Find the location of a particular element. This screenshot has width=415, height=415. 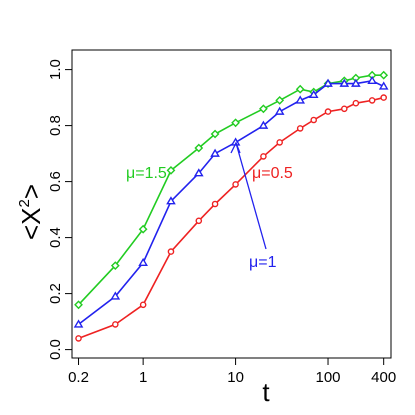

series-label-mu1: μ=1 is located at coordinates (263, 262).